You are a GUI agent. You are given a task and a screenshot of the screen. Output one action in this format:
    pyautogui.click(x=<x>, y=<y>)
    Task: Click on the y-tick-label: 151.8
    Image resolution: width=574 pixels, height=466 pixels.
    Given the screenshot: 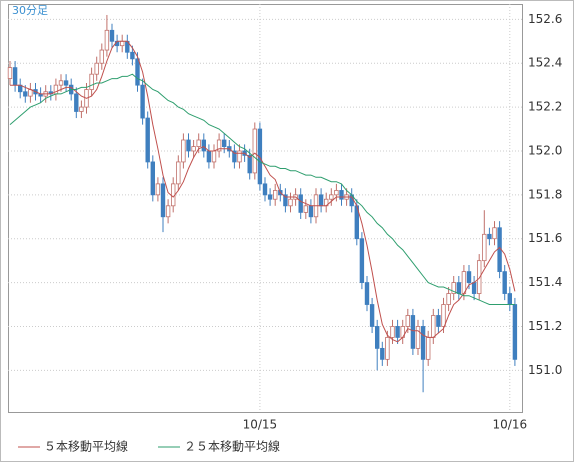 What is the action you would take?
    pyautogui.click(x=545, y=194)
    